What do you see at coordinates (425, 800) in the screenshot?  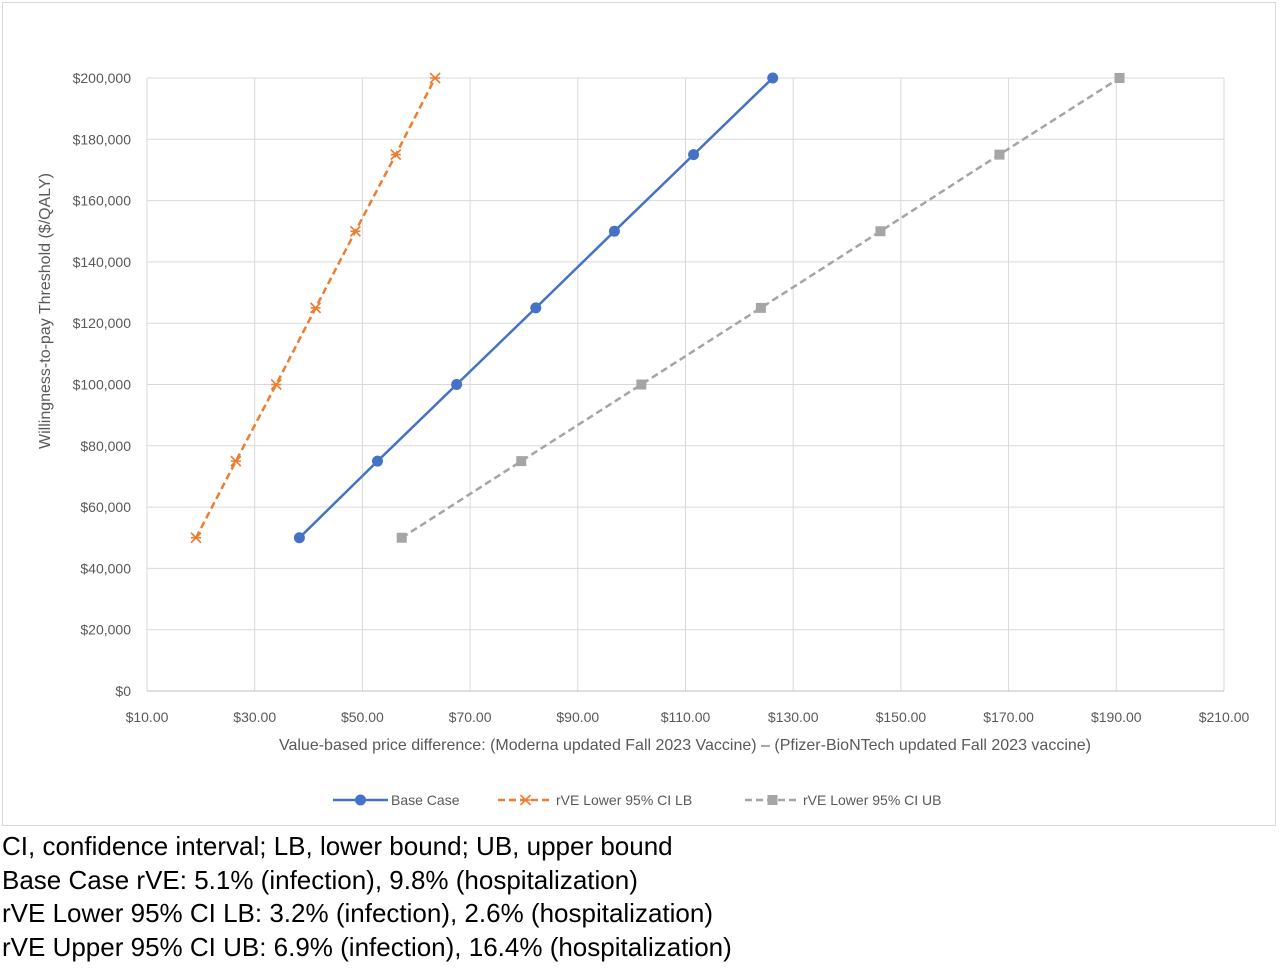 I see `legend-label: Base Case` at bounding box center [425, 800].